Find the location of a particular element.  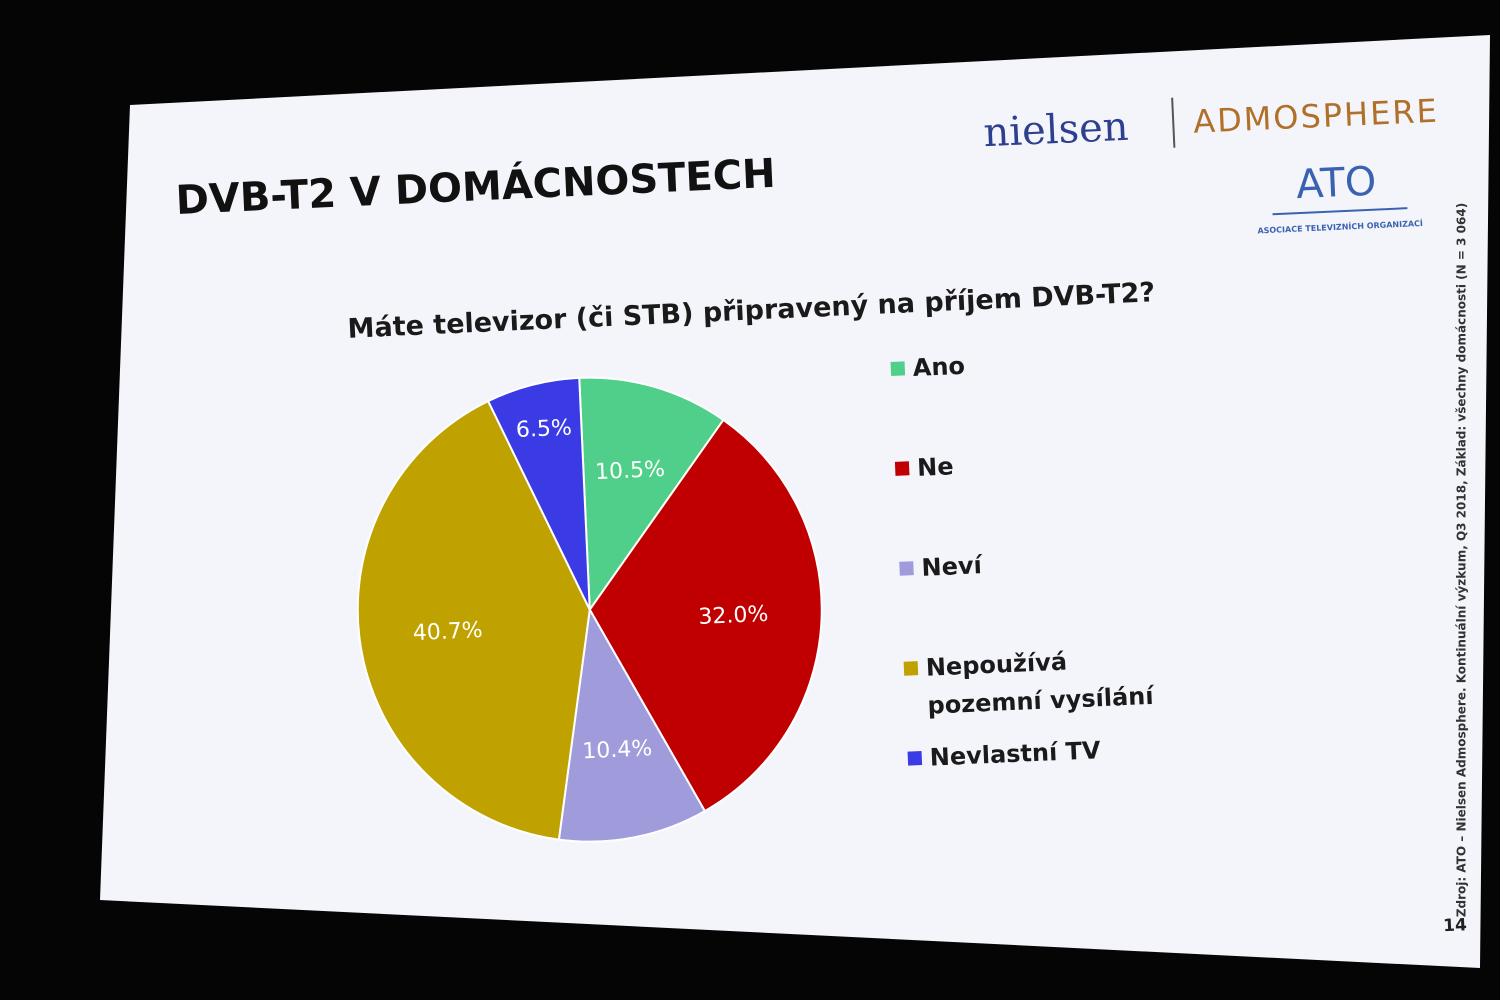

legend-item: Nevlastní TV is located at coordinates (1037, 752).